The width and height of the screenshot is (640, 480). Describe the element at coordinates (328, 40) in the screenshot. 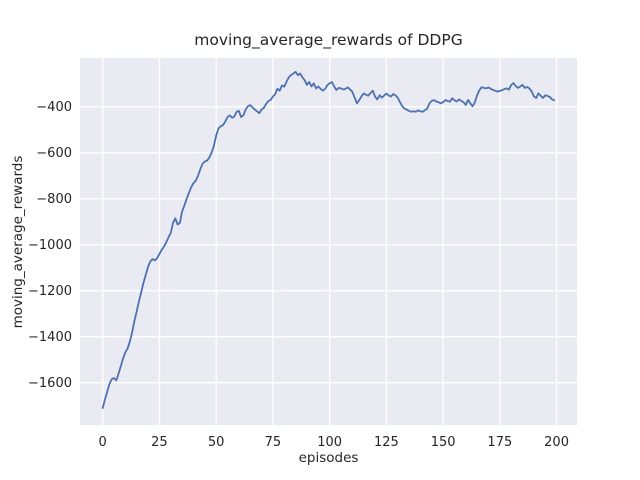

I see `chart-title: moving_average_rewards of DDPG` at that location.